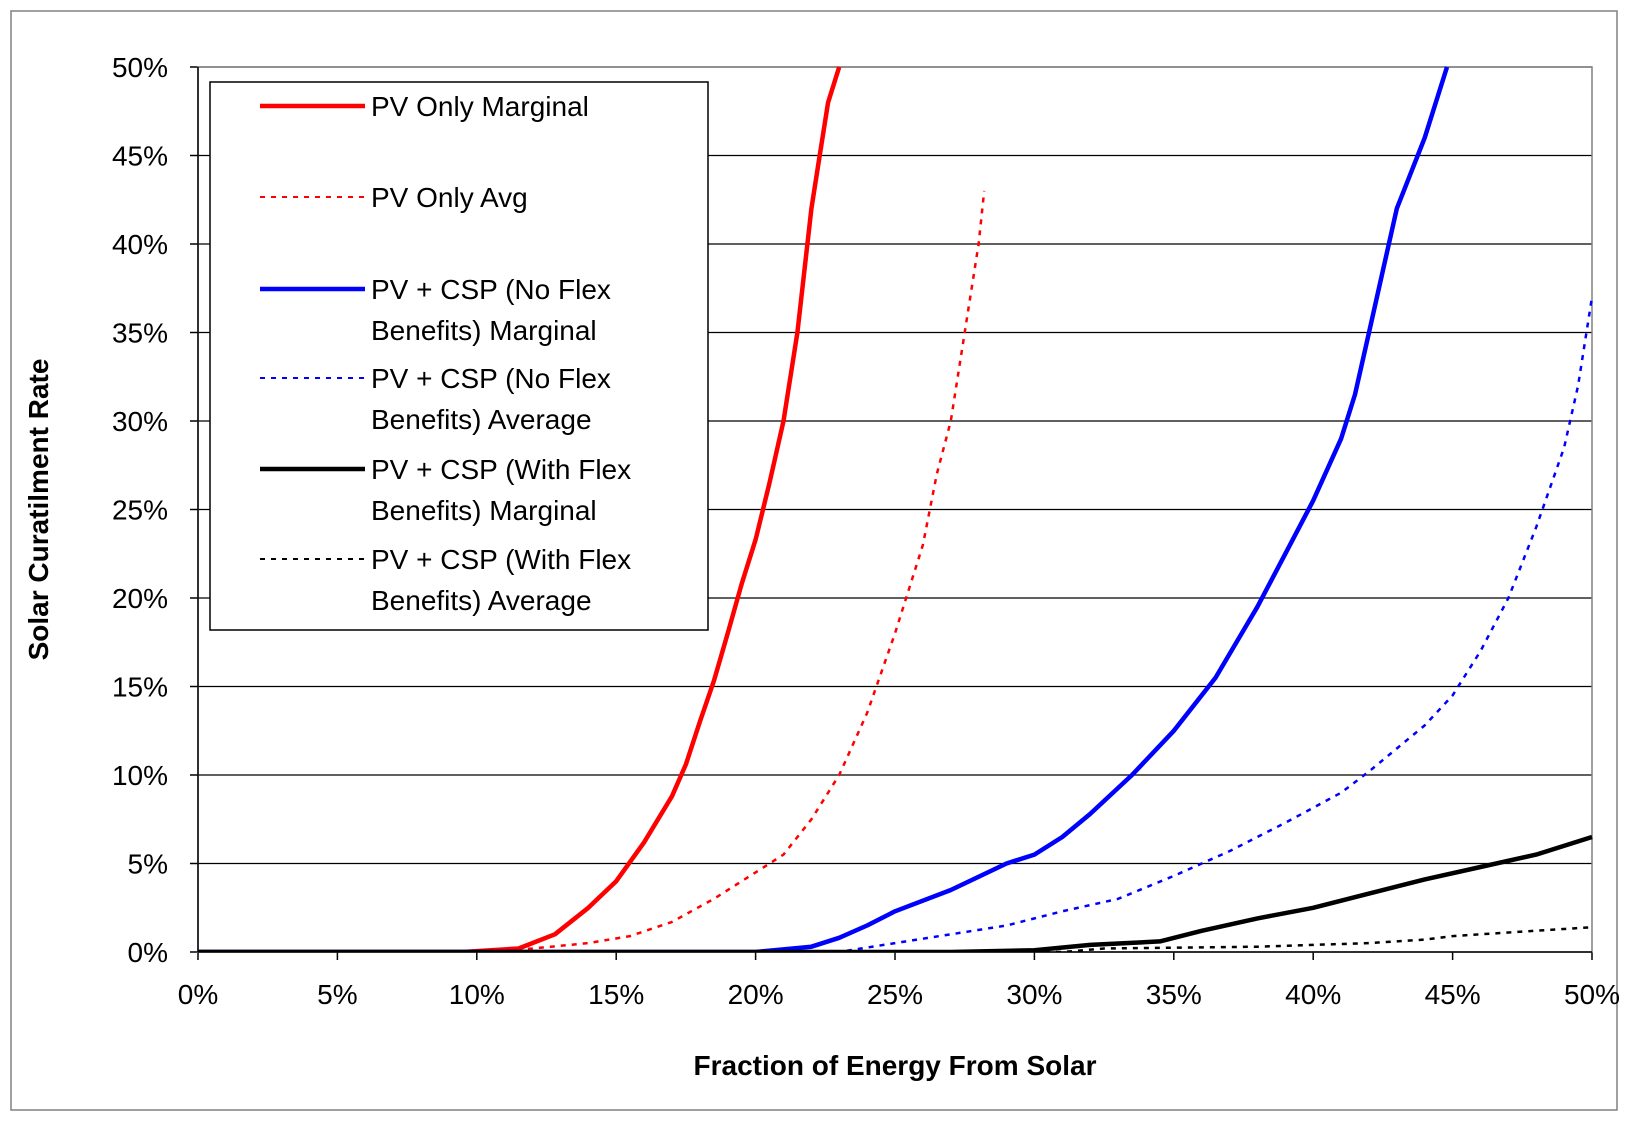 The width and height of the screenshot is (1628, 1121). I want to click on x-tick-label: 40%, so click(1313, 994).